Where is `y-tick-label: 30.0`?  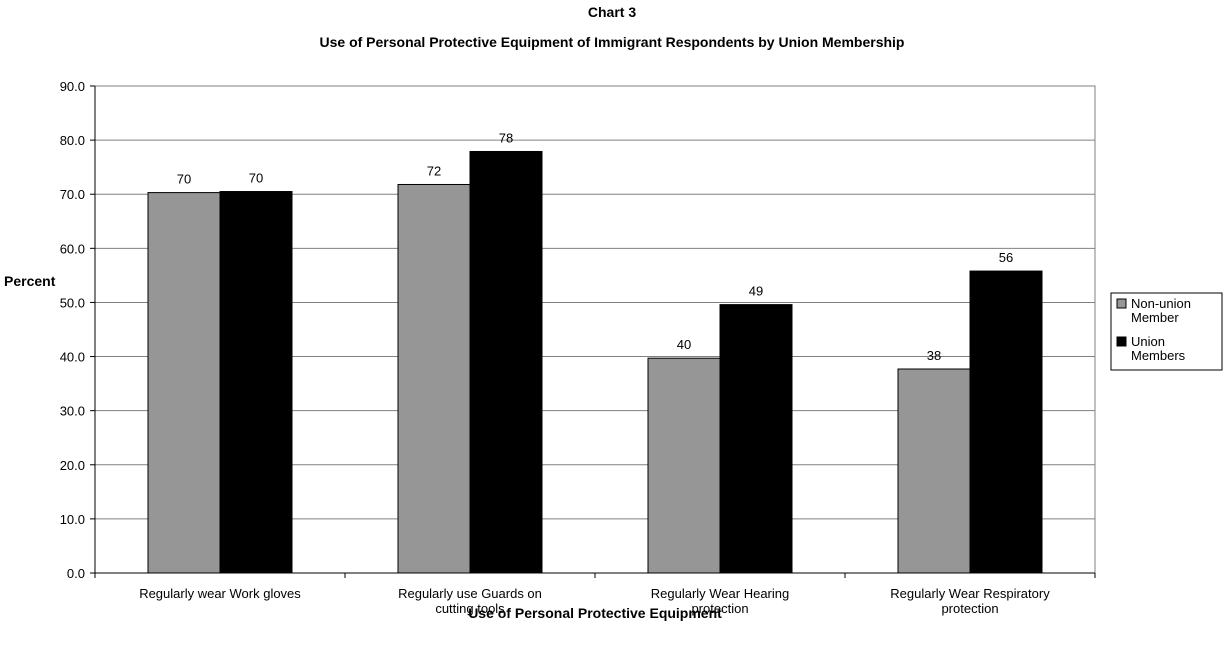 y-tick-label: 30.0 is located at coordinates (72, 411).